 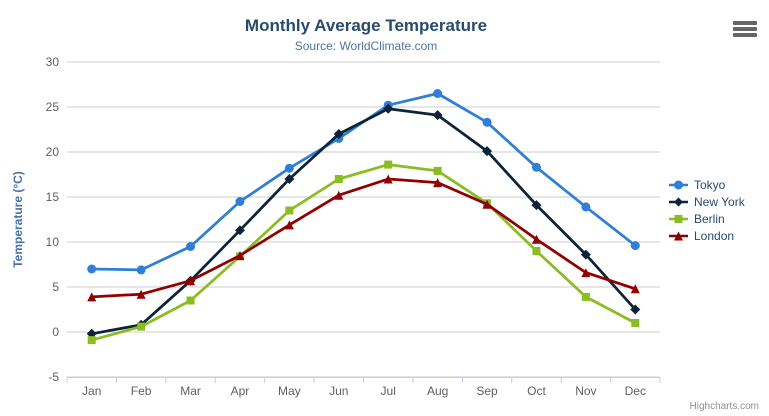 I want to click on legend-item-tokyo: Tokyo, so click(x=707, y=184).